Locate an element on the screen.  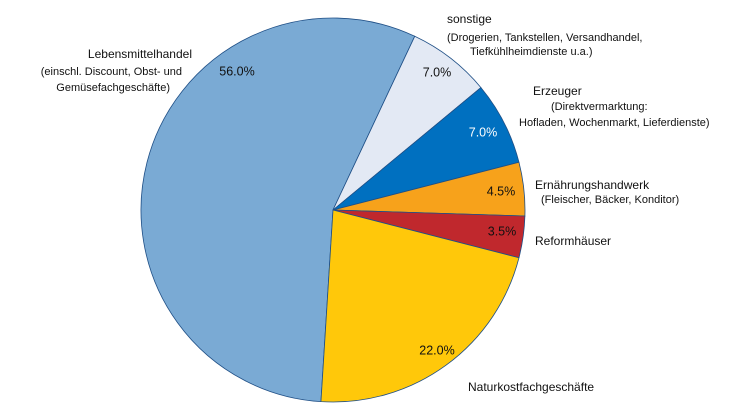
slice-label: Erzeuger is located at coordinates (557, 91).